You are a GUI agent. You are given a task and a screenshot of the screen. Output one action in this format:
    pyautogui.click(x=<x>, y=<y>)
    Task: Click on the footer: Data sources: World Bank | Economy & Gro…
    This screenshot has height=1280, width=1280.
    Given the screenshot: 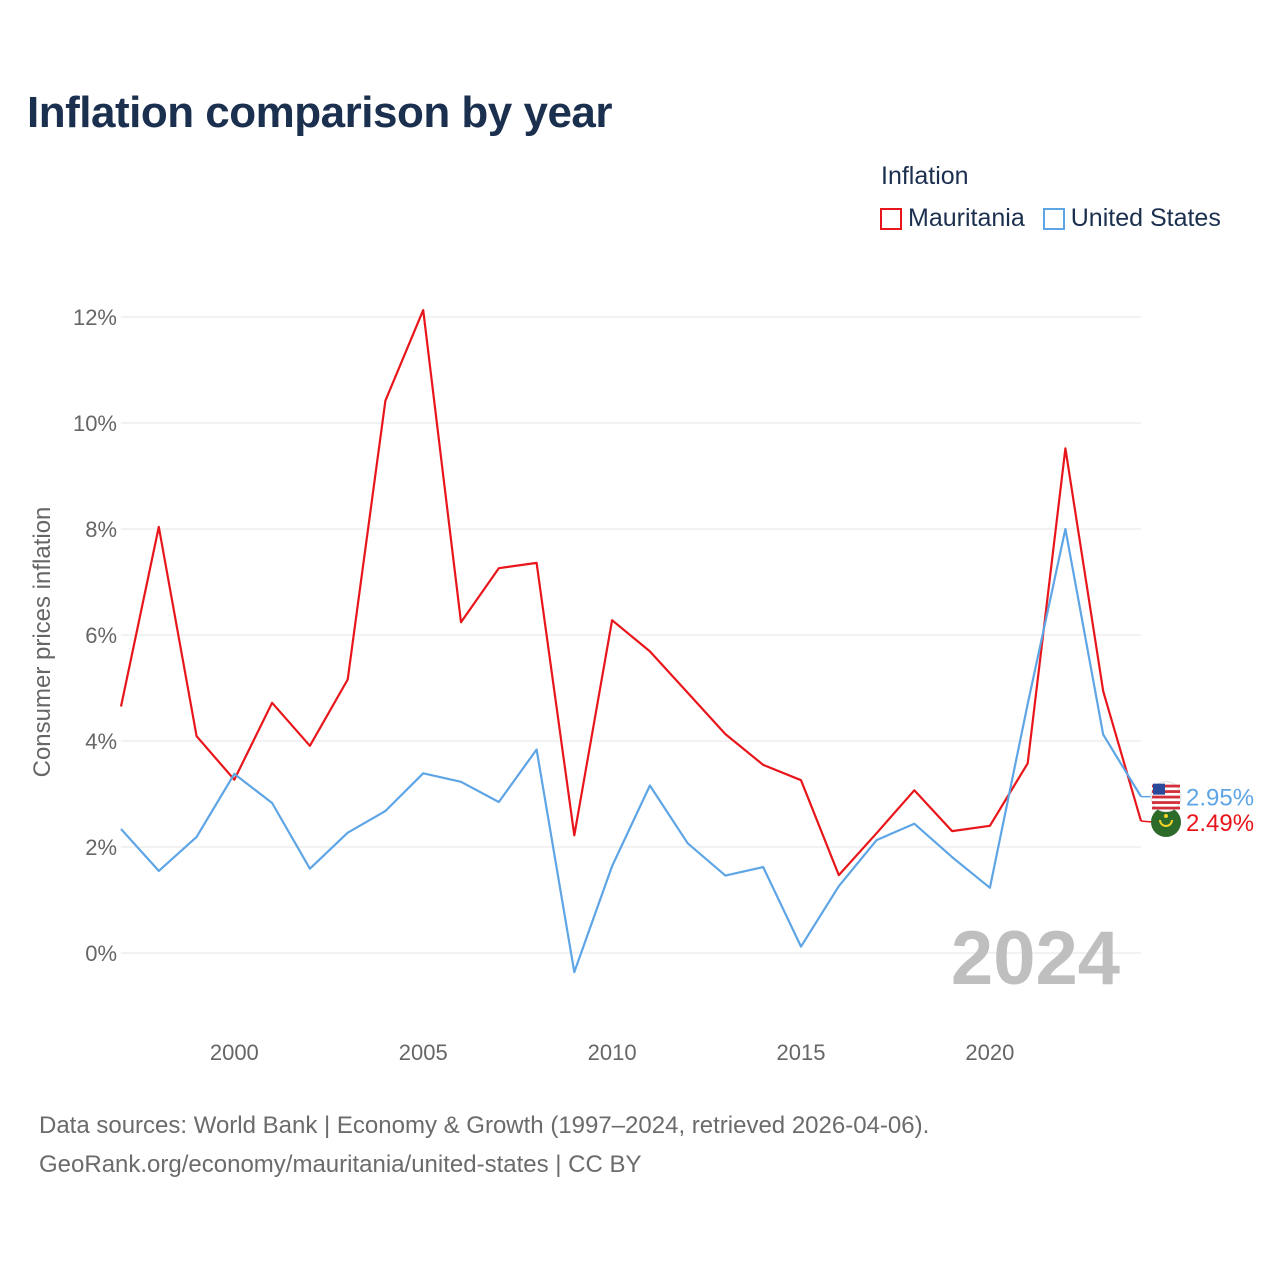 What is the action you would take?
    pyautogui.click(x=484, y=1145)
    